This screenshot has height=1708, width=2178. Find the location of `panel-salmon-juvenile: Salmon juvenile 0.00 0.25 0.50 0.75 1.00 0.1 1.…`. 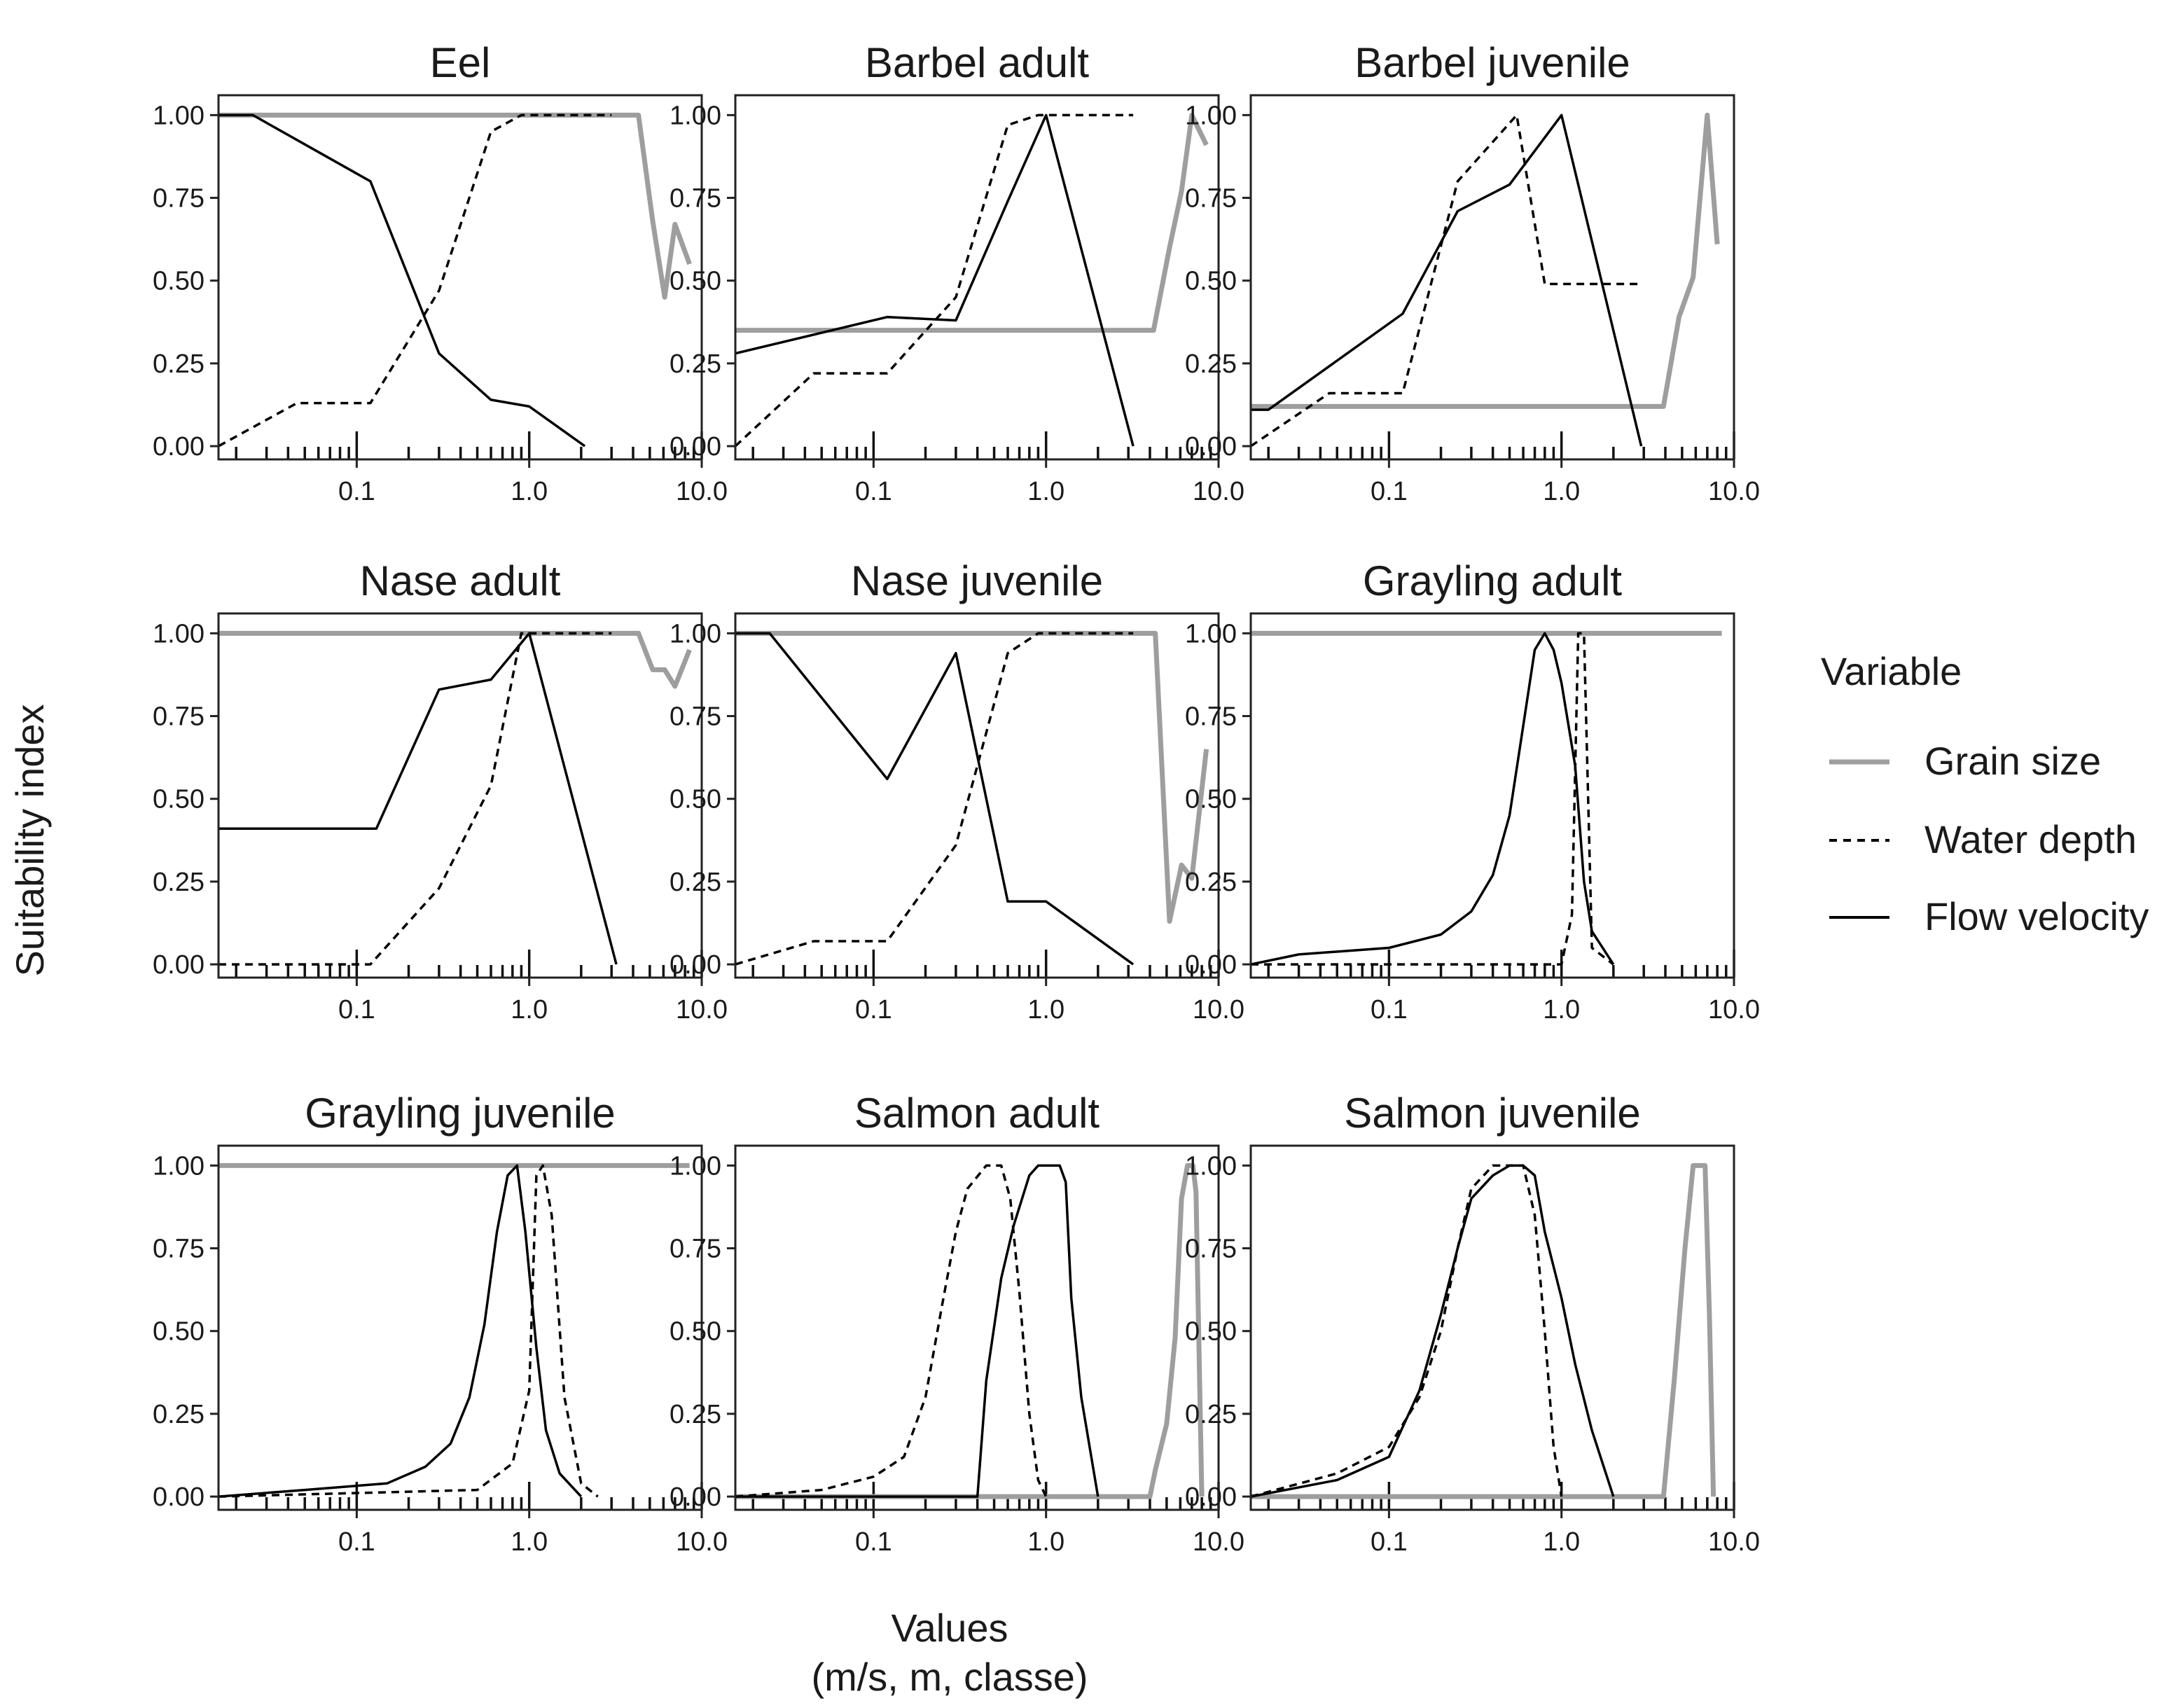

panel-salmon-juvenile: Salmon juvenile 0.00 0.25 0.50 0.75 1.00 0.1 1.… is located at coordinates (1473, 1323).